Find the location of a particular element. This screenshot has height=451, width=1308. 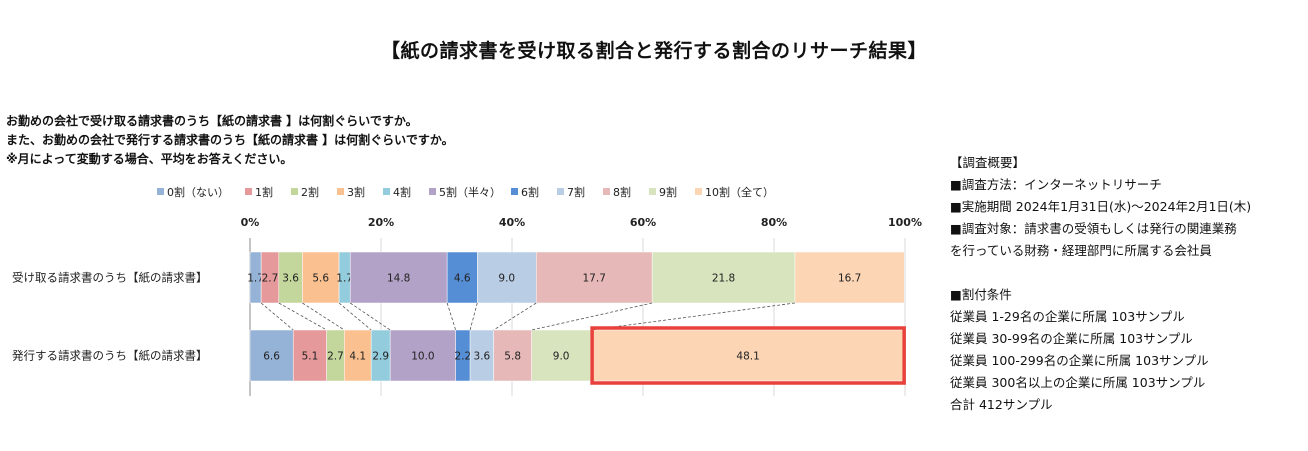

x-tick-label: 100% is located at coordinates (905, 222).